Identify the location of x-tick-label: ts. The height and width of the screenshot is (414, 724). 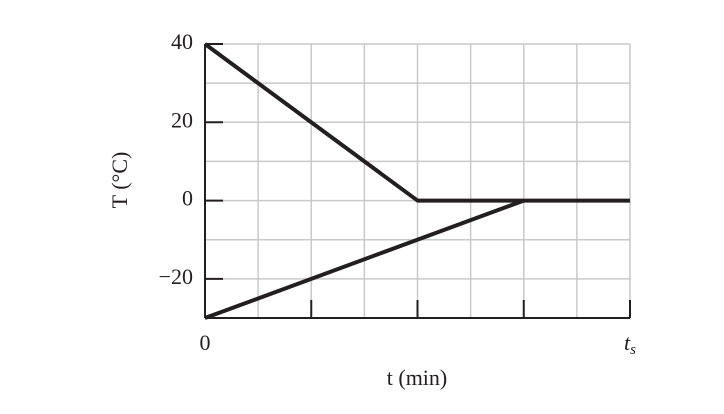
(630, 344).